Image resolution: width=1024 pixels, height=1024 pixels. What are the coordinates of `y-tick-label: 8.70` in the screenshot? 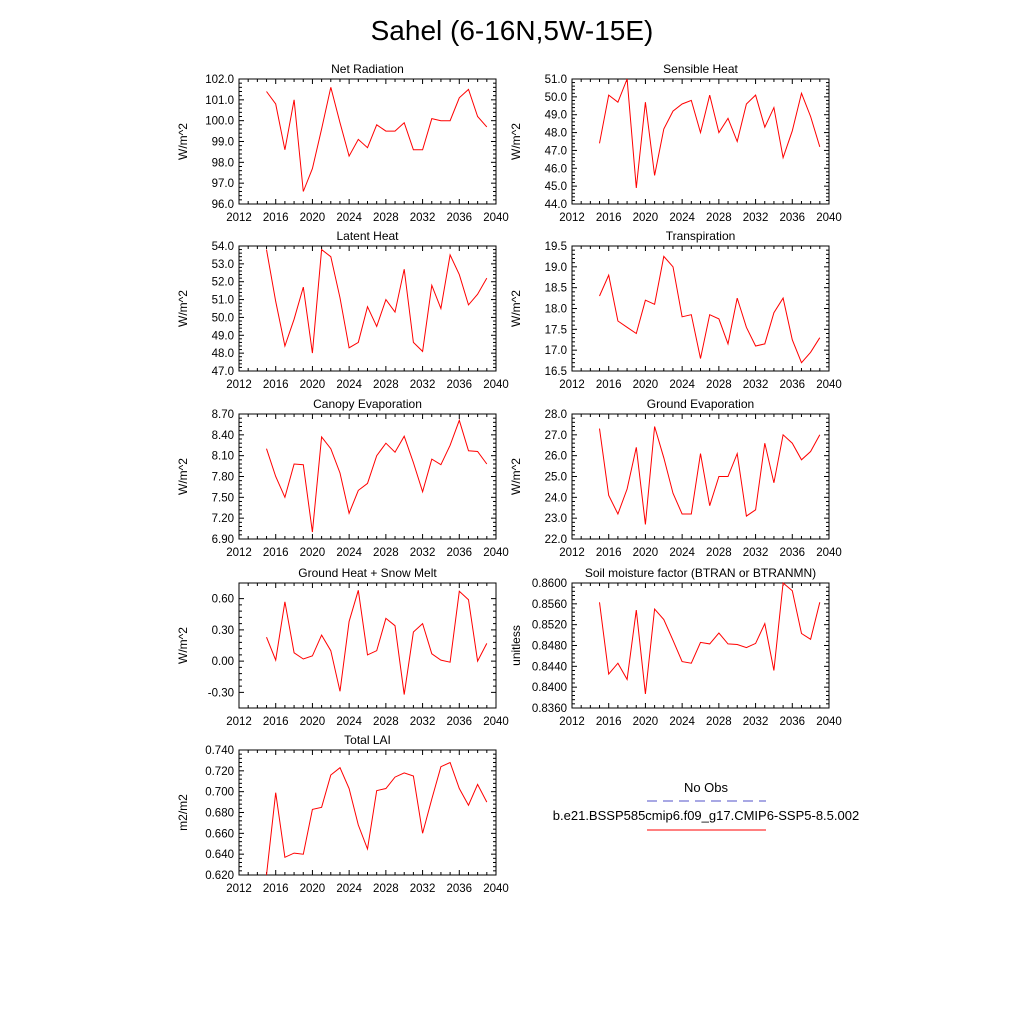 It's located at (223, 415).